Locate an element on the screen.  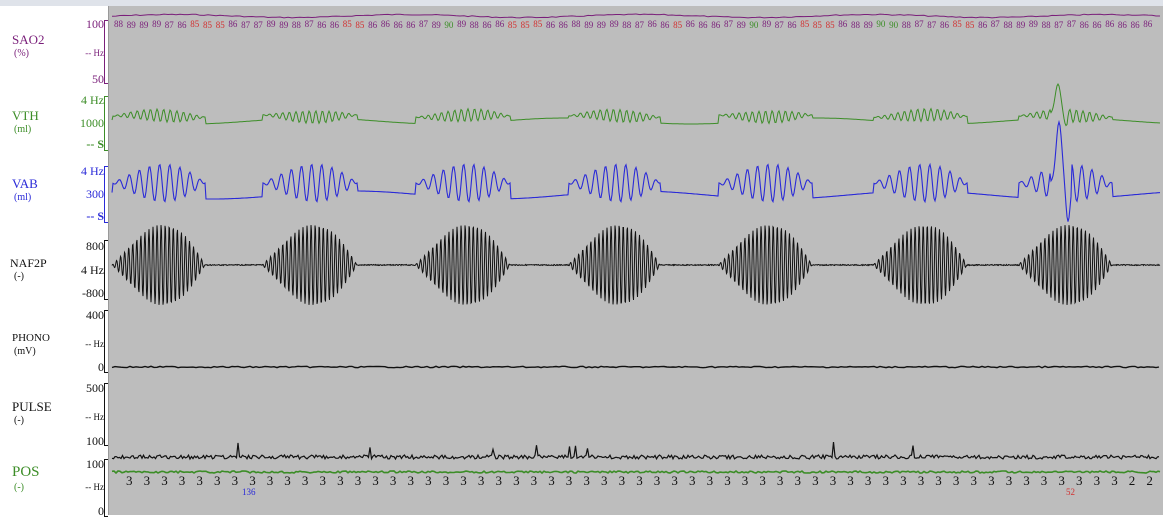
channel-name-pos: POS is located at coordinates (26, 472).